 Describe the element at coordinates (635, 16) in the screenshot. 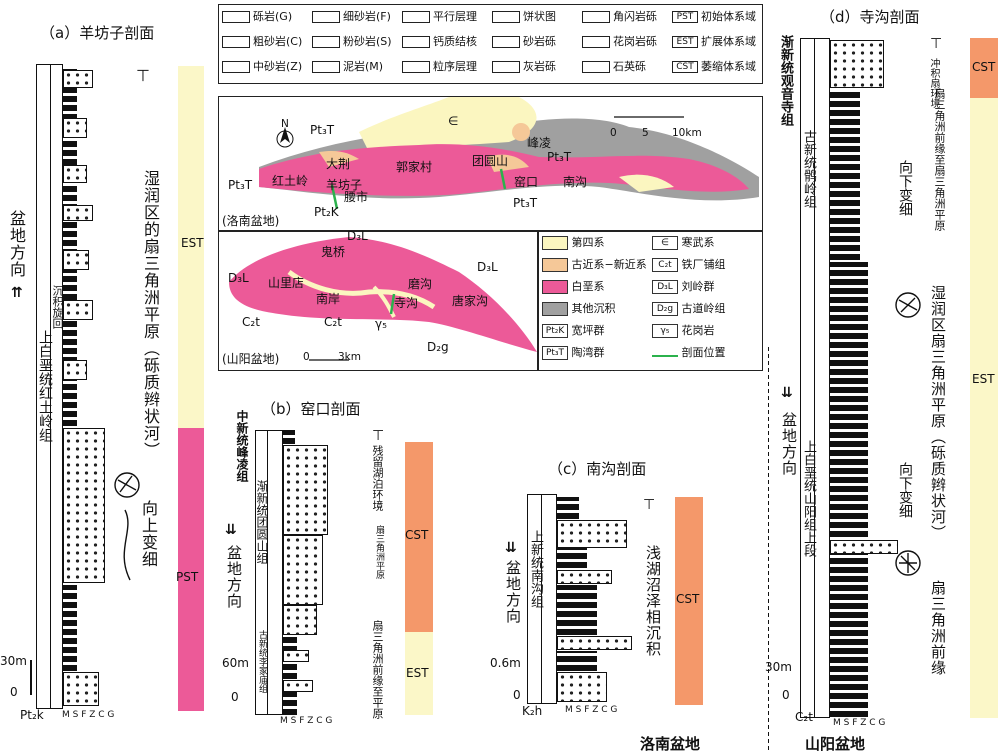

I see `legend-label: 角闪岩砾` at that location.